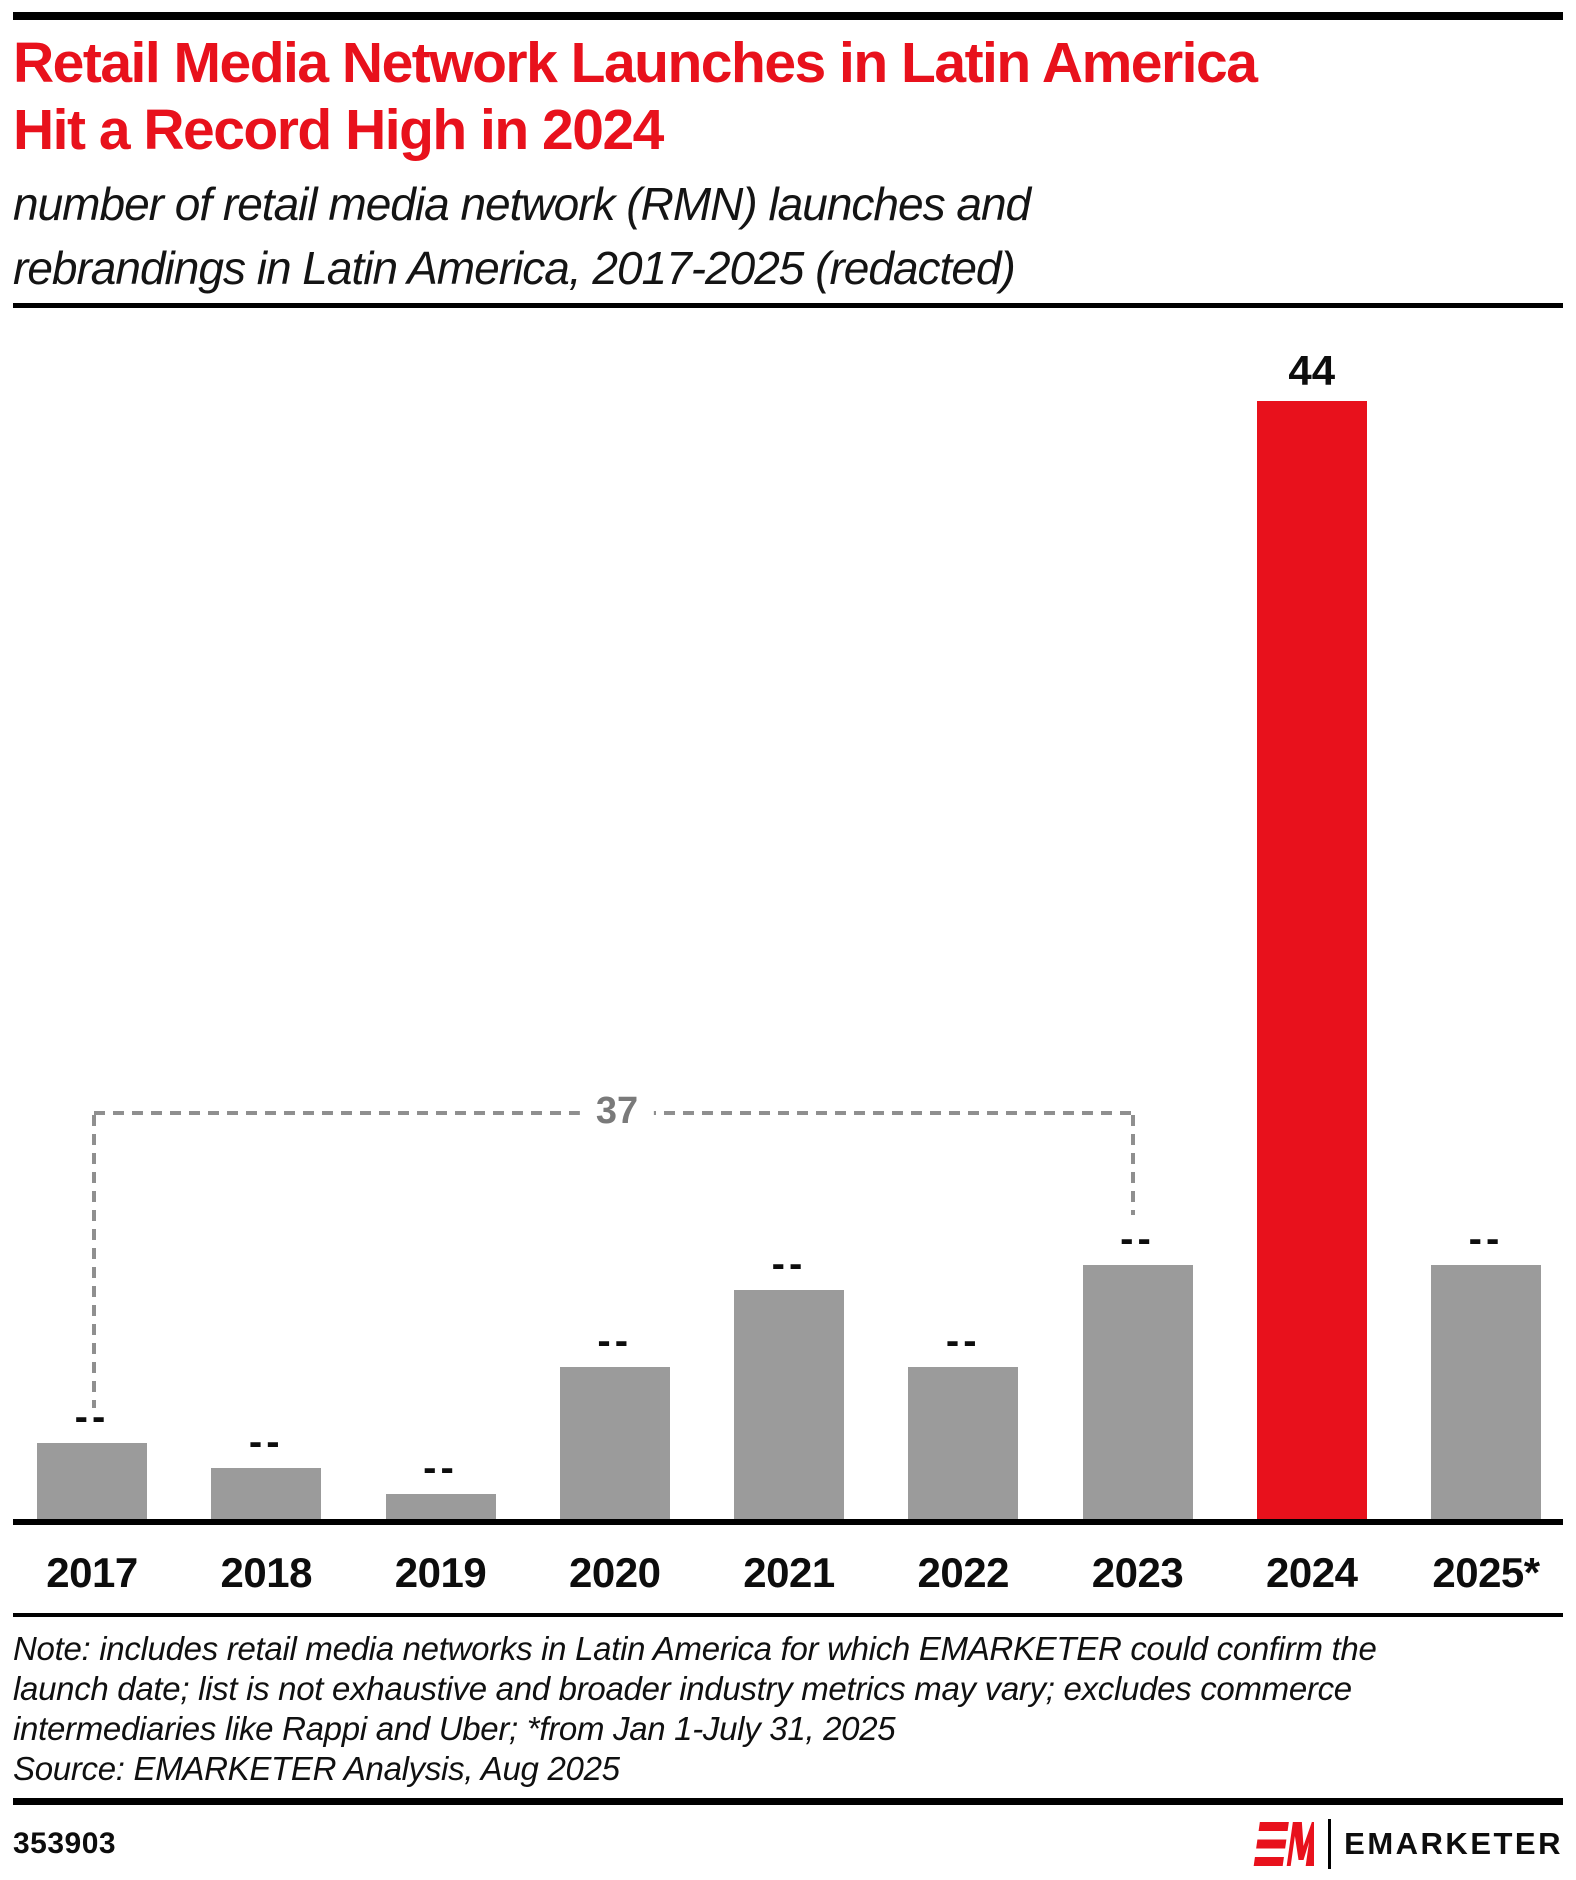 The height and width of the screenshot is (1880, 1576). I want to click on bar-value-label-2017: --, so click(92, 1417).